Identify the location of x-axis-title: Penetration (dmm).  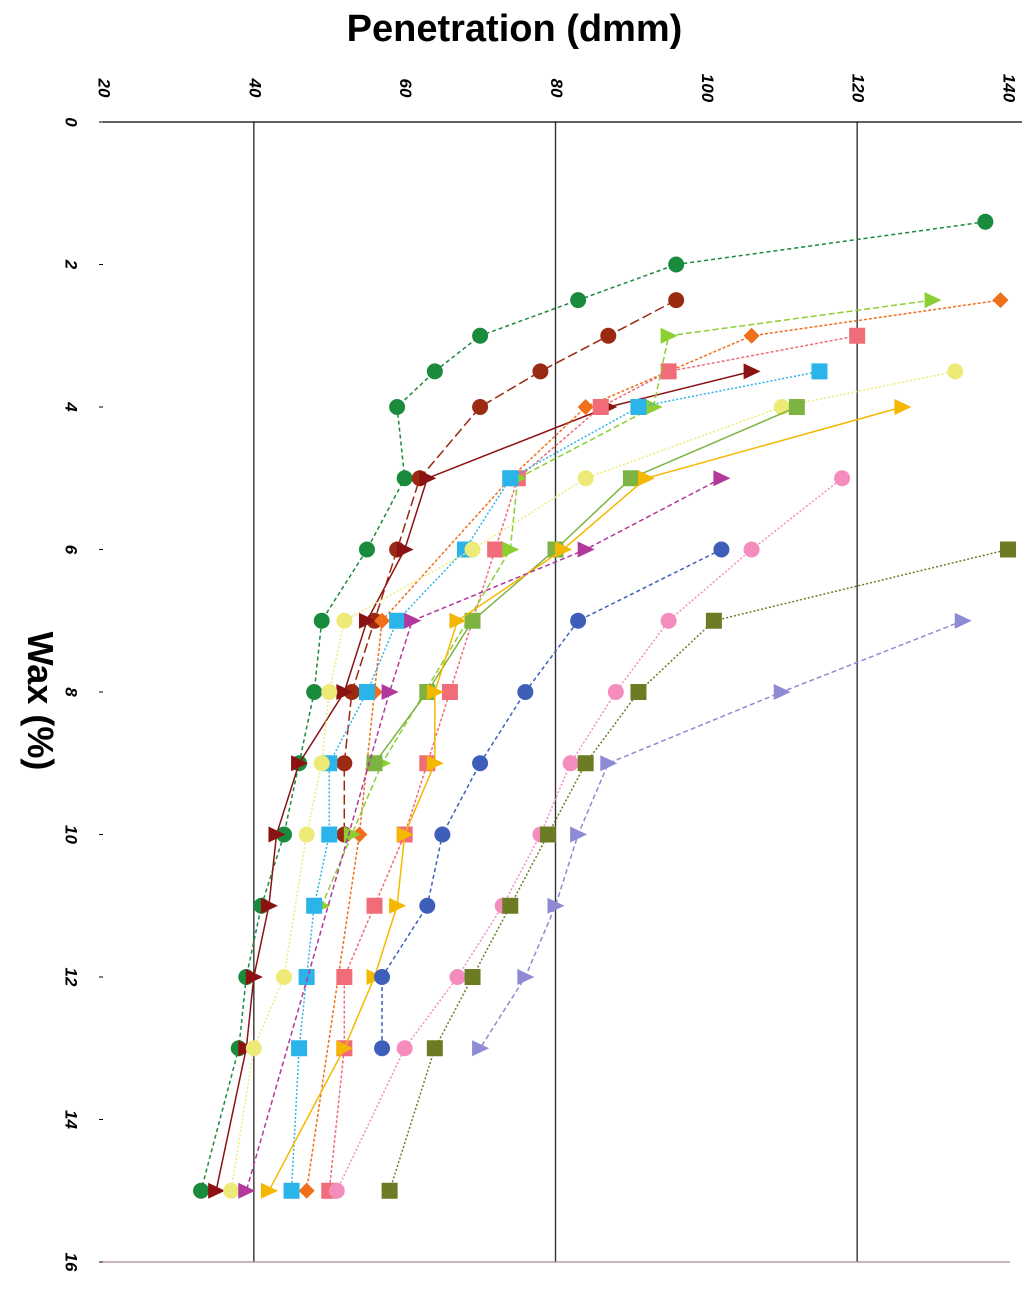
(514, 29).